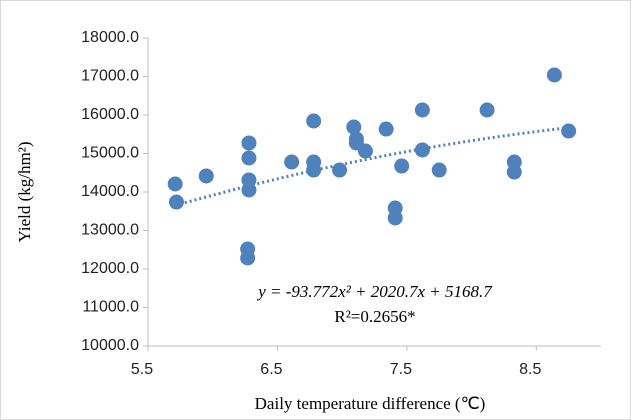 The width and height of the screenshot is (631, 420). What do you see at coordinates (371, 166) in the screenshot?
I see `trendline` at bounding box center [371, 166].